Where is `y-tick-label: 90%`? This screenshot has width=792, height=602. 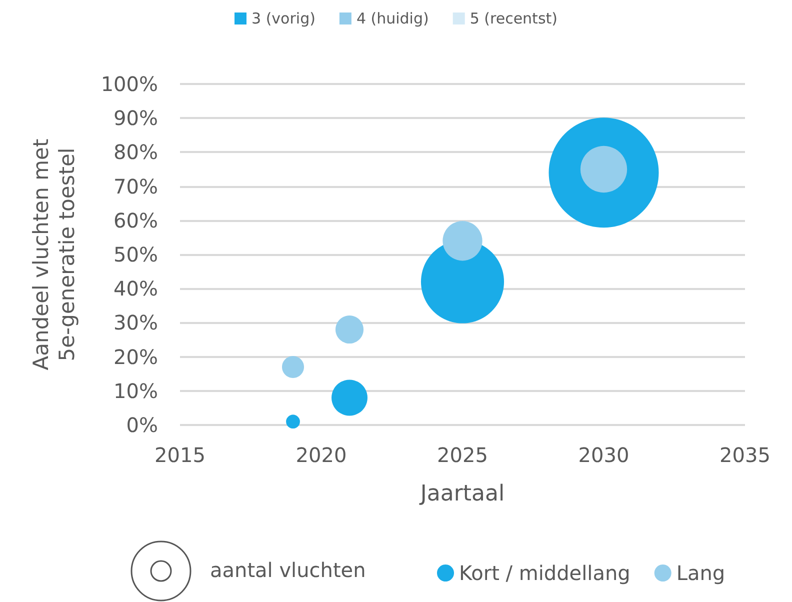
y-tick-label: 90% is located at coordinates (136, 118).